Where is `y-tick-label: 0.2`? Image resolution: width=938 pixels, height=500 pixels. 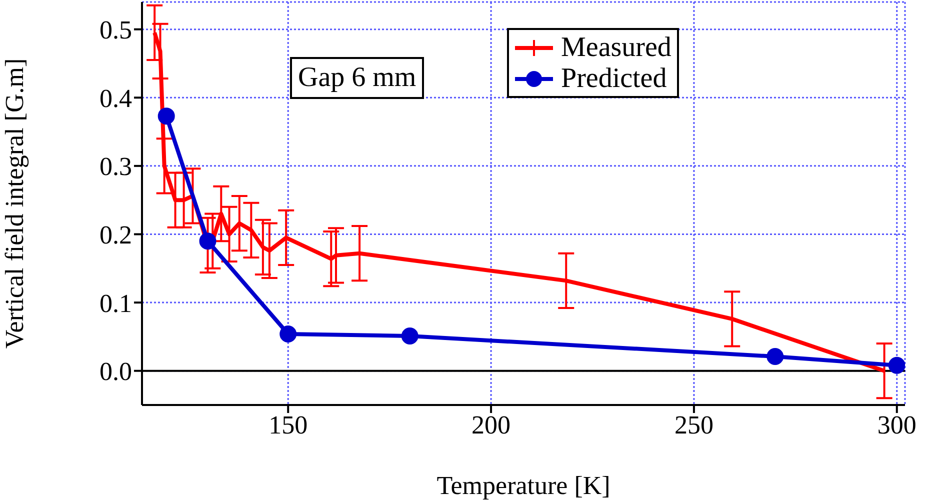
y-tick-label: 0.2 is located at coordinates (116, 235).